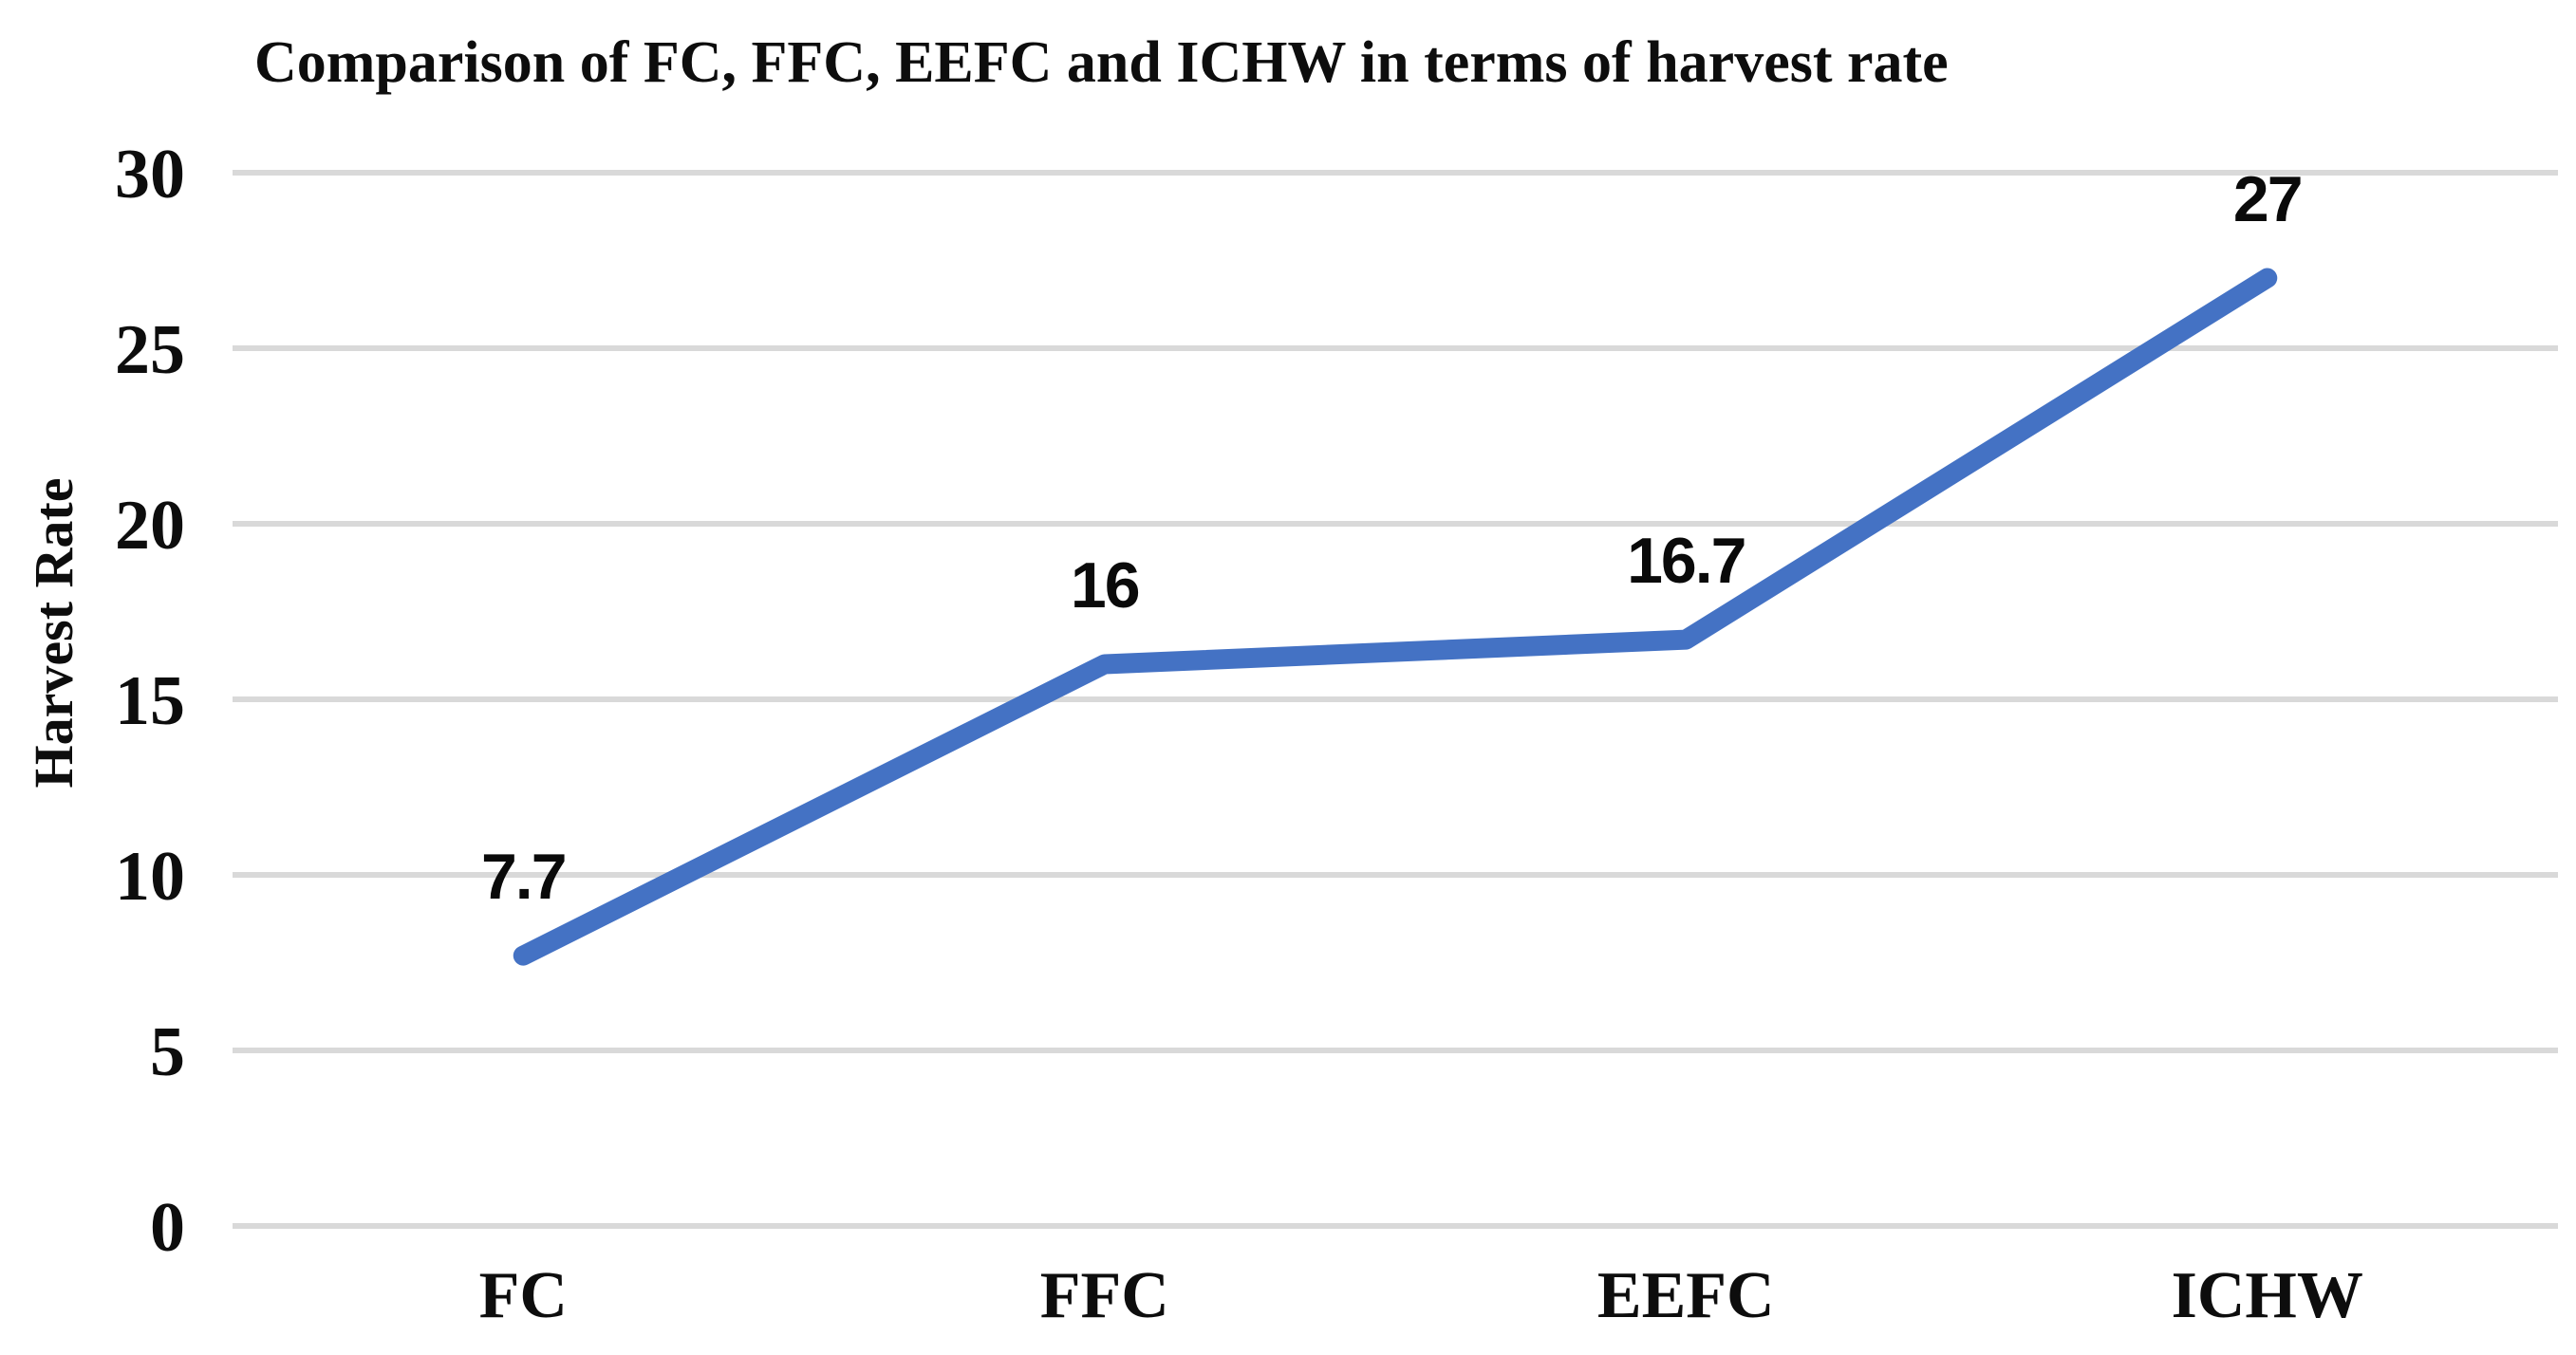 Image resolution: width=2576 pixels, height=1355 pixels. Describe the element at coordinates (167, 1228) in the screenshot. I see `y-tick-label-0: 0` at that location.